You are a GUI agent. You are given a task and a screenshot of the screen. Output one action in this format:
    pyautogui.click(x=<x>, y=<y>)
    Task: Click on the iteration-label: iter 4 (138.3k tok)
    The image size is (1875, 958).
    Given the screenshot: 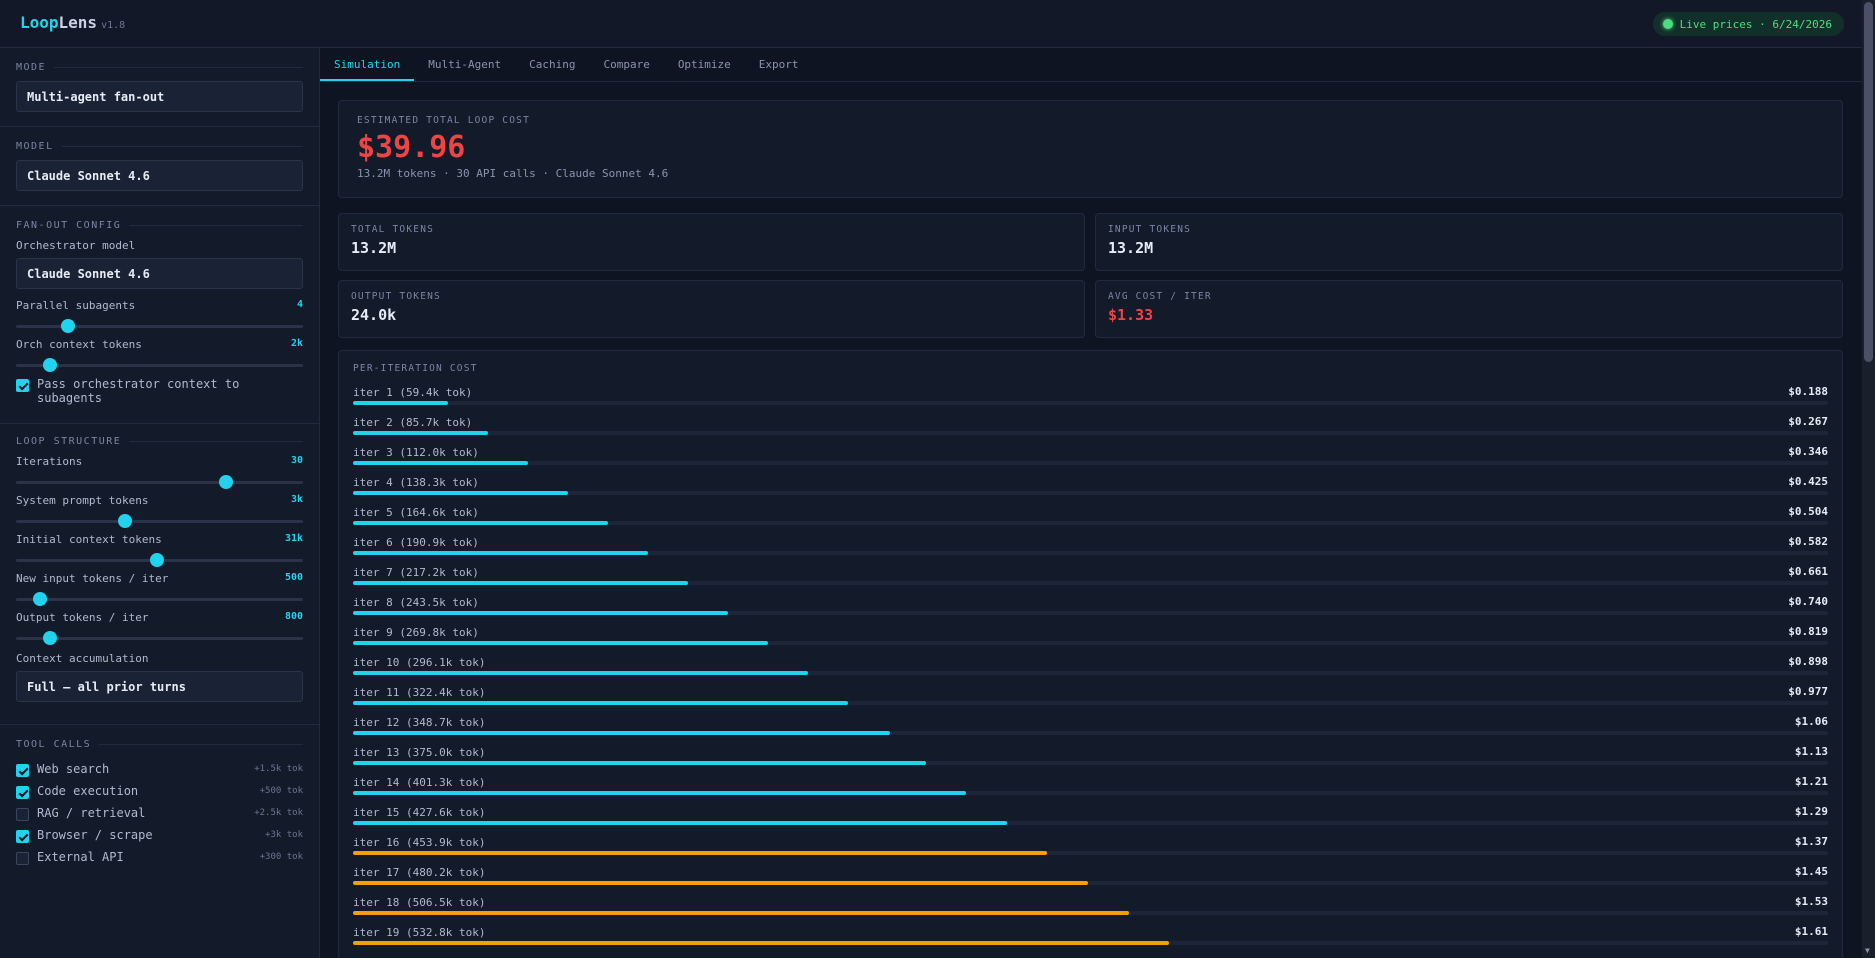 What is the action you would take?
    pyautogui.click(x=416, y=482)
    